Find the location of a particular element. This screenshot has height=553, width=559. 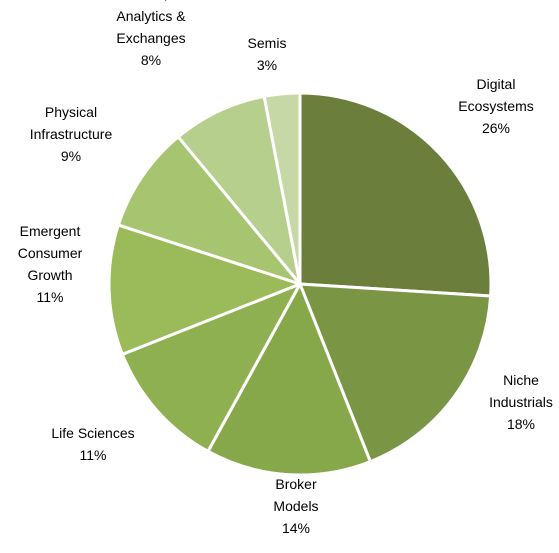

slice-category-label: Ecosystems is located at coordinates (495, 106).